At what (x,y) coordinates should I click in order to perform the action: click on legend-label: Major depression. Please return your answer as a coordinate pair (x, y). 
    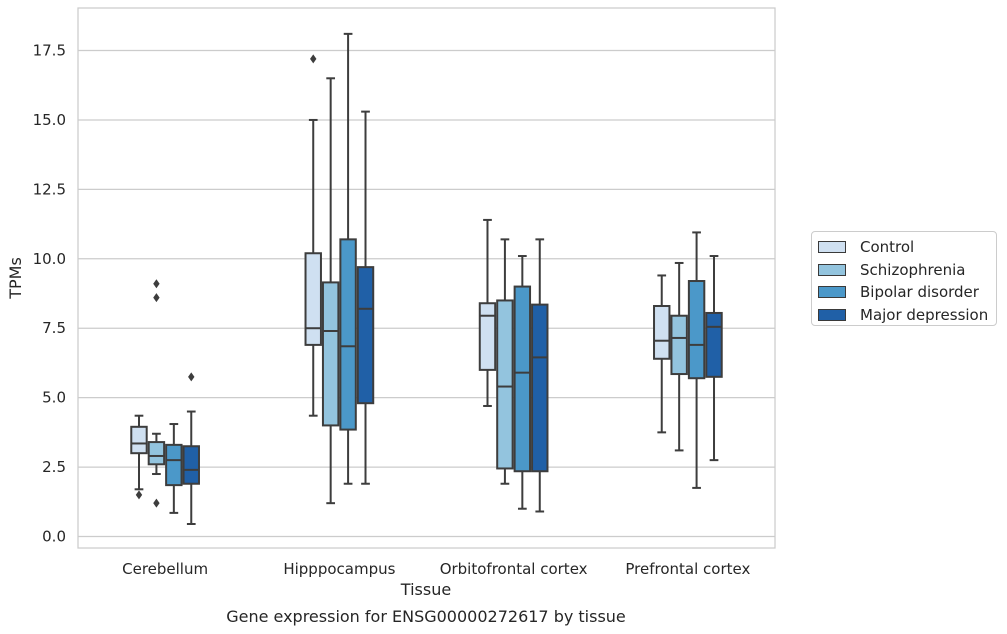
    Looking at the image, I should click on (924, 314).